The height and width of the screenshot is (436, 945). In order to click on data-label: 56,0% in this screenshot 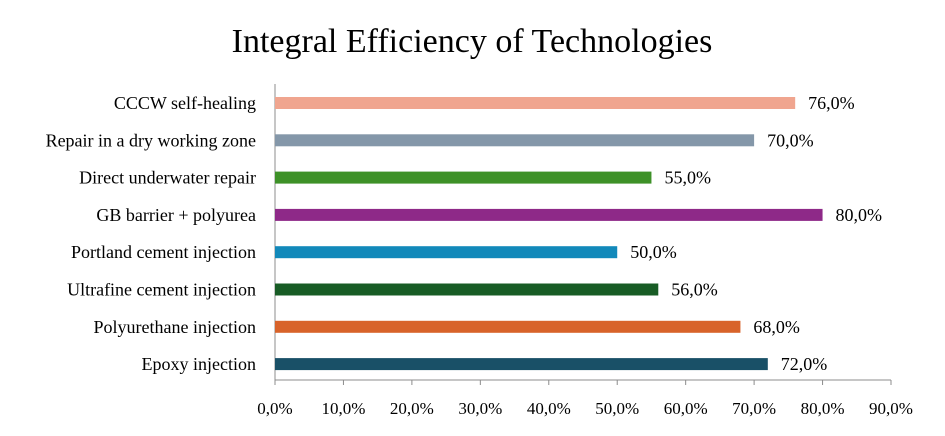, I will do `click(694, 290)`.